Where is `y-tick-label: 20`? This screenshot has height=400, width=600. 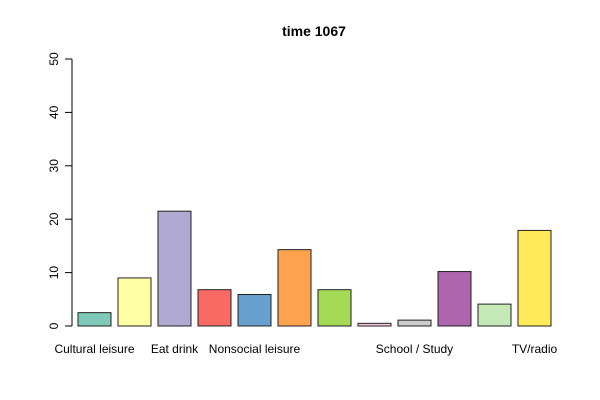
y-tick-label: 20 is located at coordinates (54, 219).